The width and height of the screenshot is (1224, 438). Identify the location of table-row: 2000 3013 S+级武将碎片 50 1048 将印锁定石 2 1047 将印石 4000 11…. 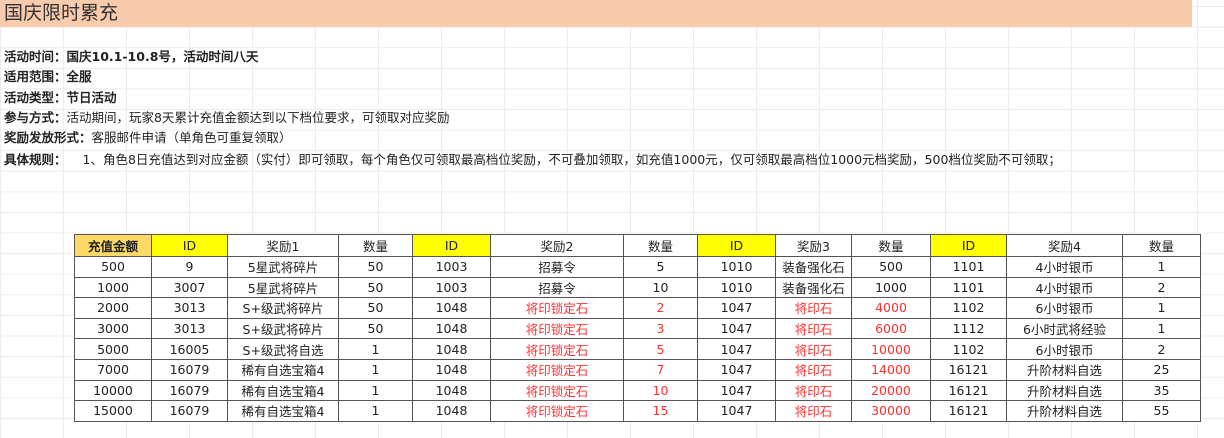
(637, 308).